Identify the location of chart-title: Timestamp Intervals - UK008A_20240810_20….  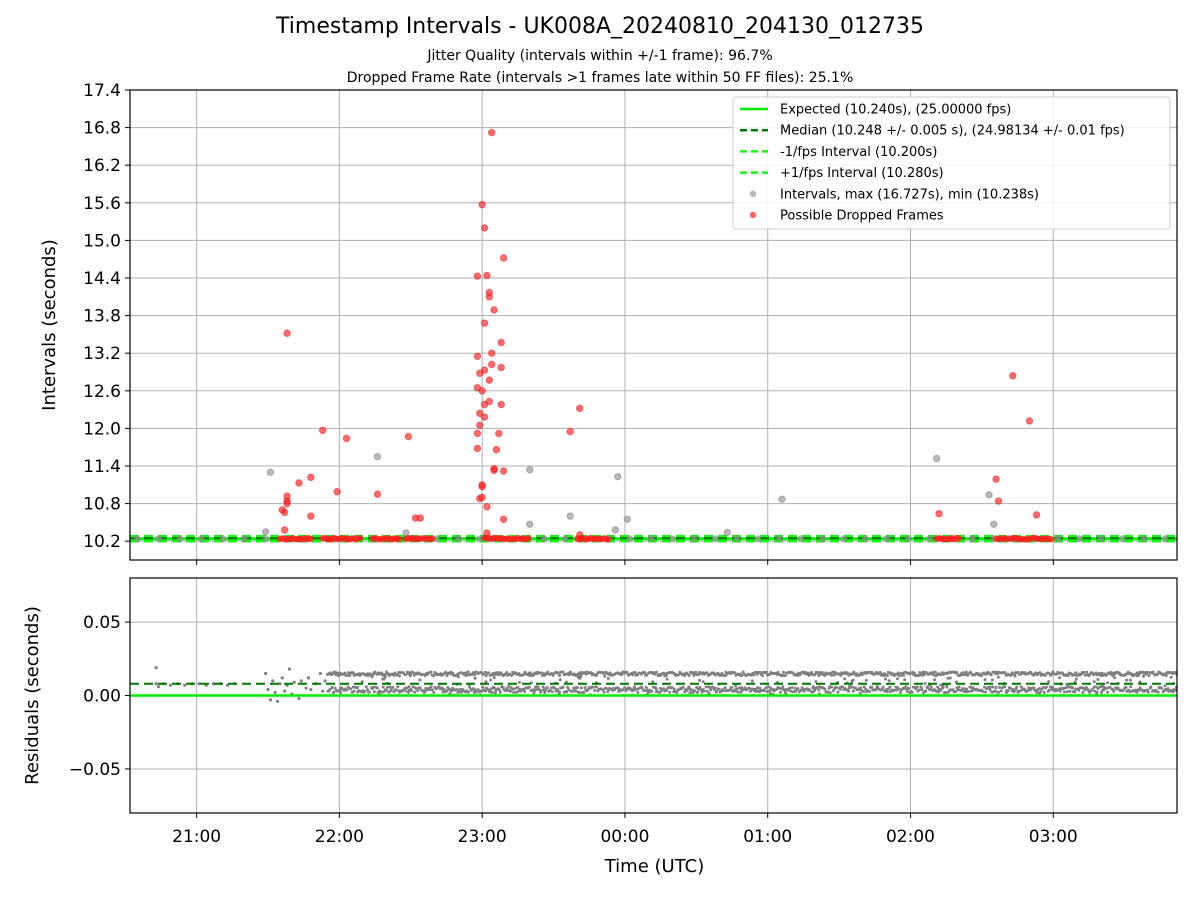
(600, 26).